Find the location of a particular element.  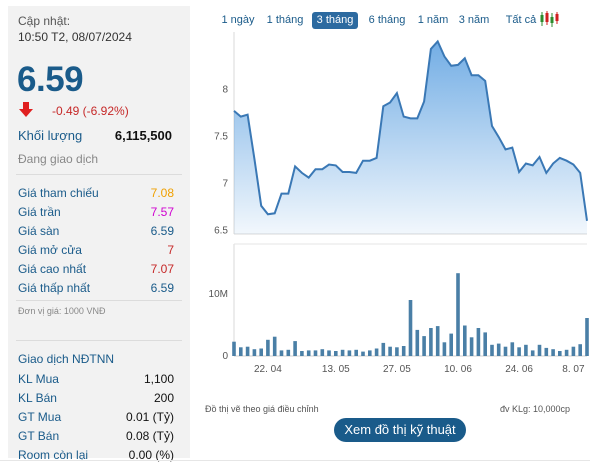

detail-value: 7.57 is located at coordinates (162, 212).